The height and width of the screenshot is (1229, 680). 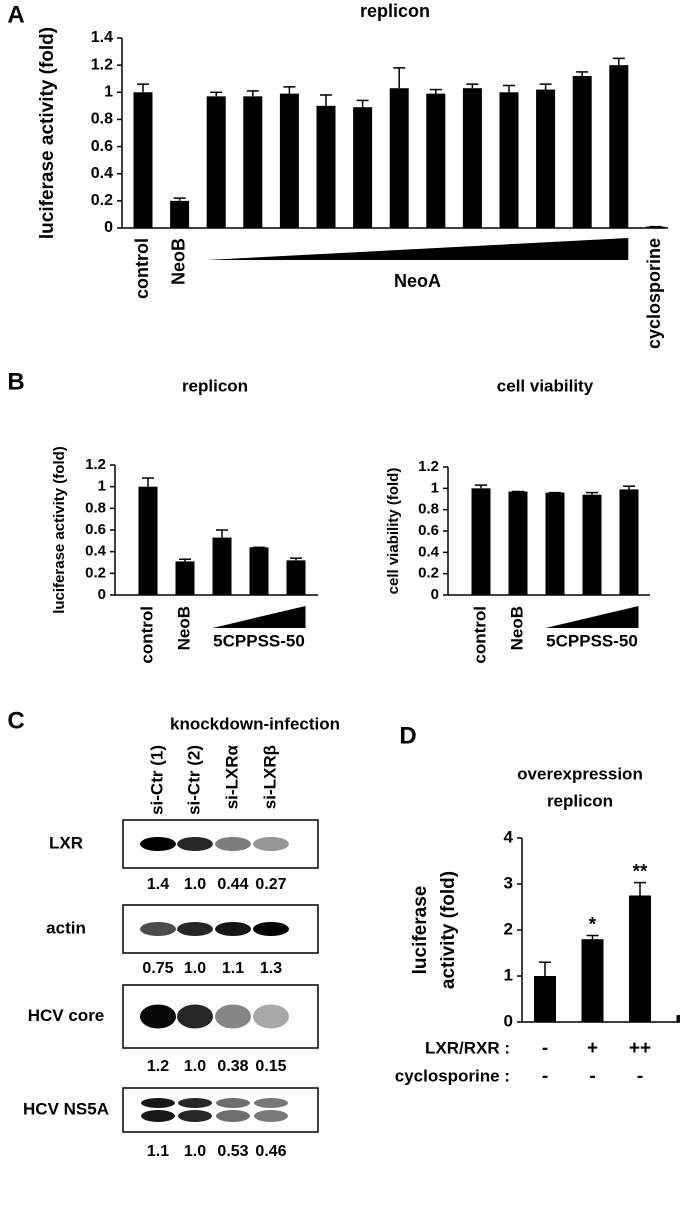 What do you see at coordinates (269, 777) in the screenshot?
I see `lane-label: si-LXRβ` at bounding box center [269, 777].